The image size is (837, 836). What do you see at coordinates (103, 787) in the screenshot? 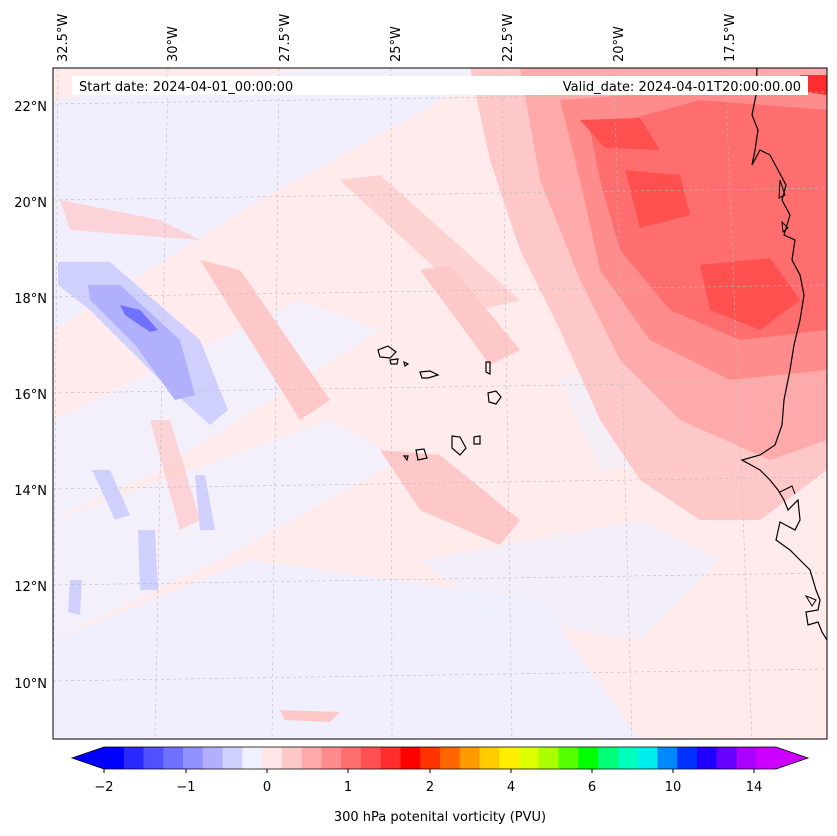
I see `cb-tick-label: −2` at bounding box center [103, 787].